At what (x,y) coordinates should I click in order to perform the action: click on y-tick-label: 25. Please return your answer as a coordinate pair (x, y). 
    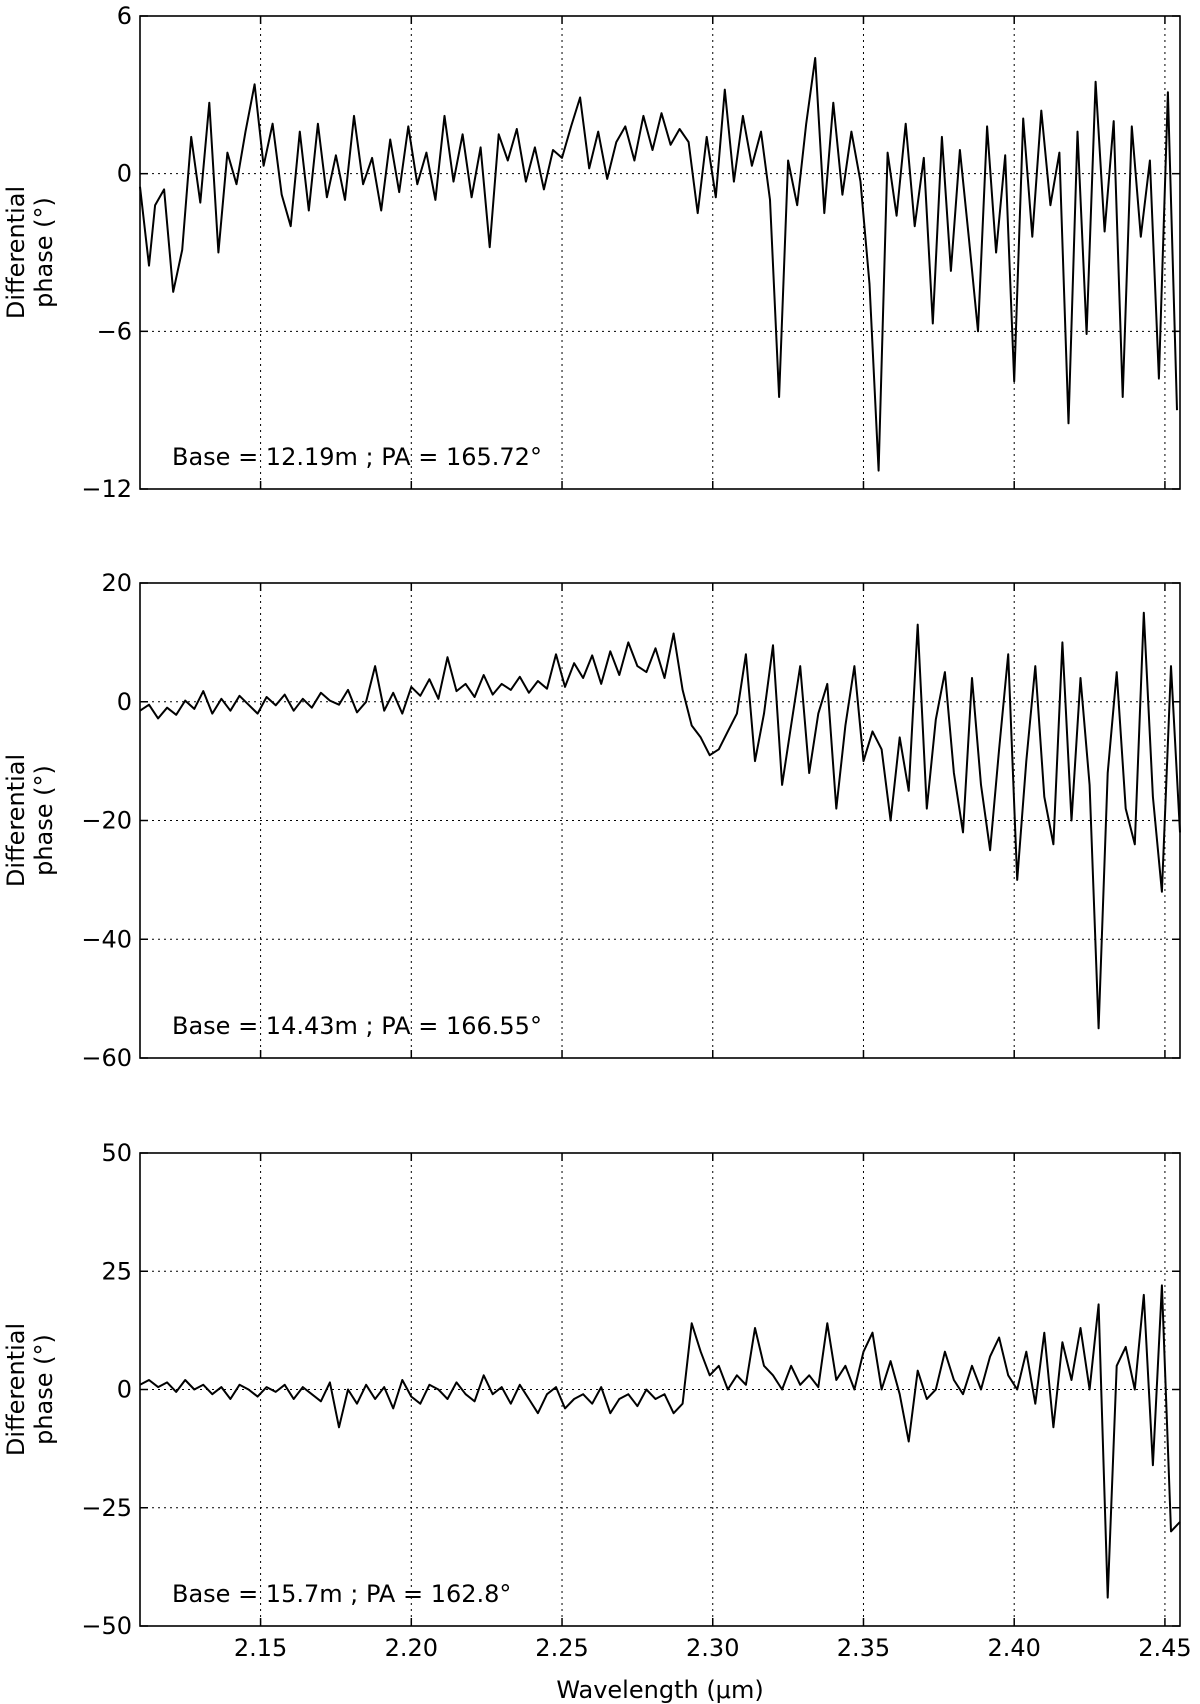
    Looking at the image, I should click on (116, 1271).